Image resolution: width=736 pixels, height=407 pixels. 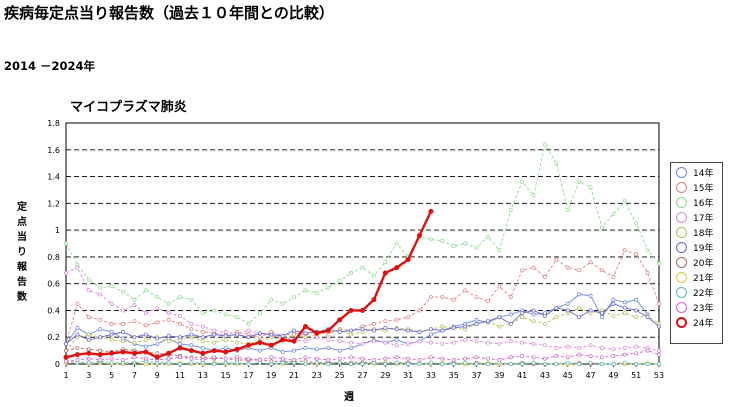 What do you see at coordinates (696, 262) in the screenshot?
I see `legend-item: 20年` at bounding box center [696, 262].